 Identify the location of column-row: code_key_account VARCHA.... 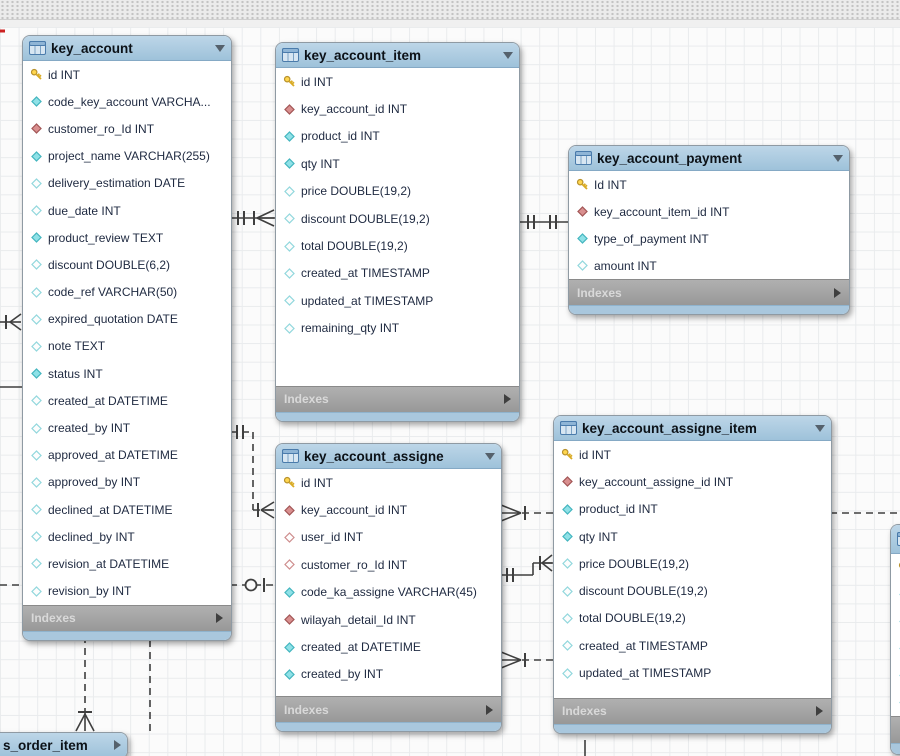
(127, 101).